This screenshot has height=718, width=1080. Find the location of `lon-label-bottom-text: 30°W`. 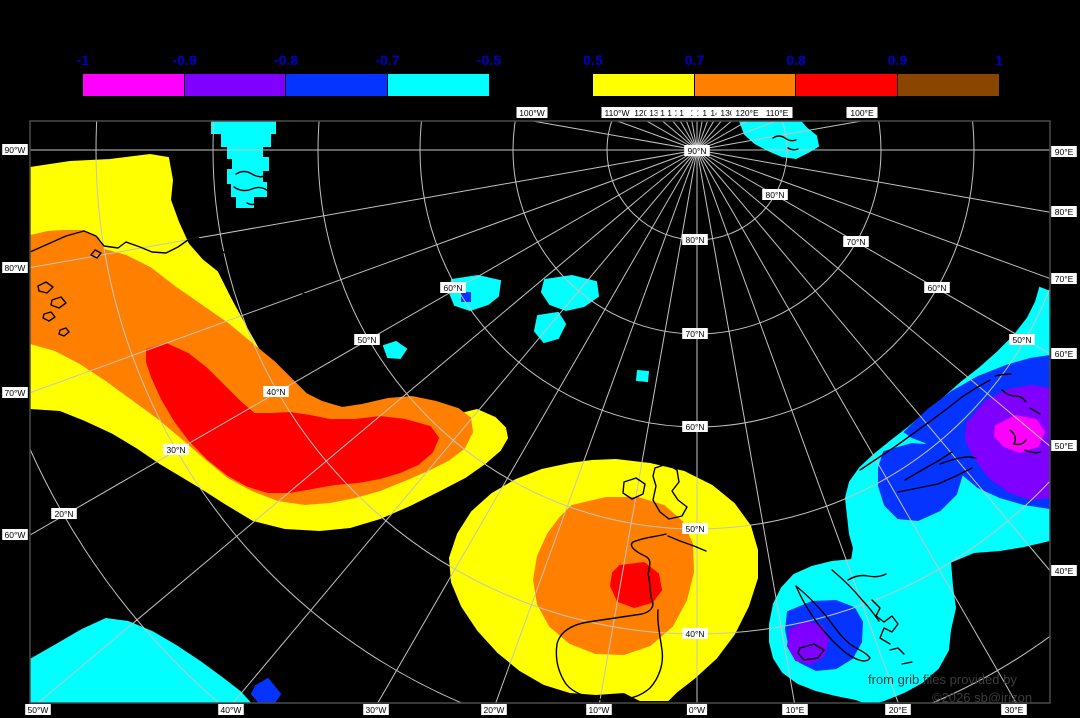

lon-label-bottom-text: 30°W is located at coordinates (376, 710).